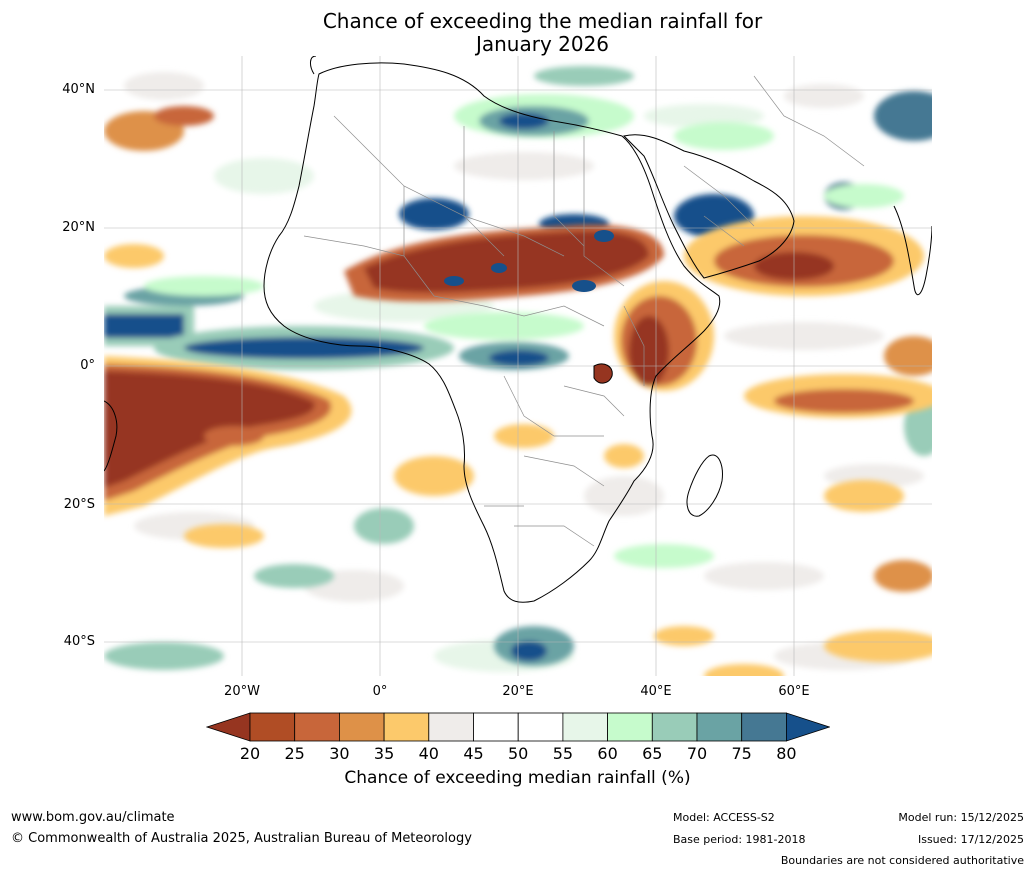  What do you see at coordinates (741, 753) in the screenshot?
I see `colorbar-tick-label: 75` at bounding box center [741, 753].